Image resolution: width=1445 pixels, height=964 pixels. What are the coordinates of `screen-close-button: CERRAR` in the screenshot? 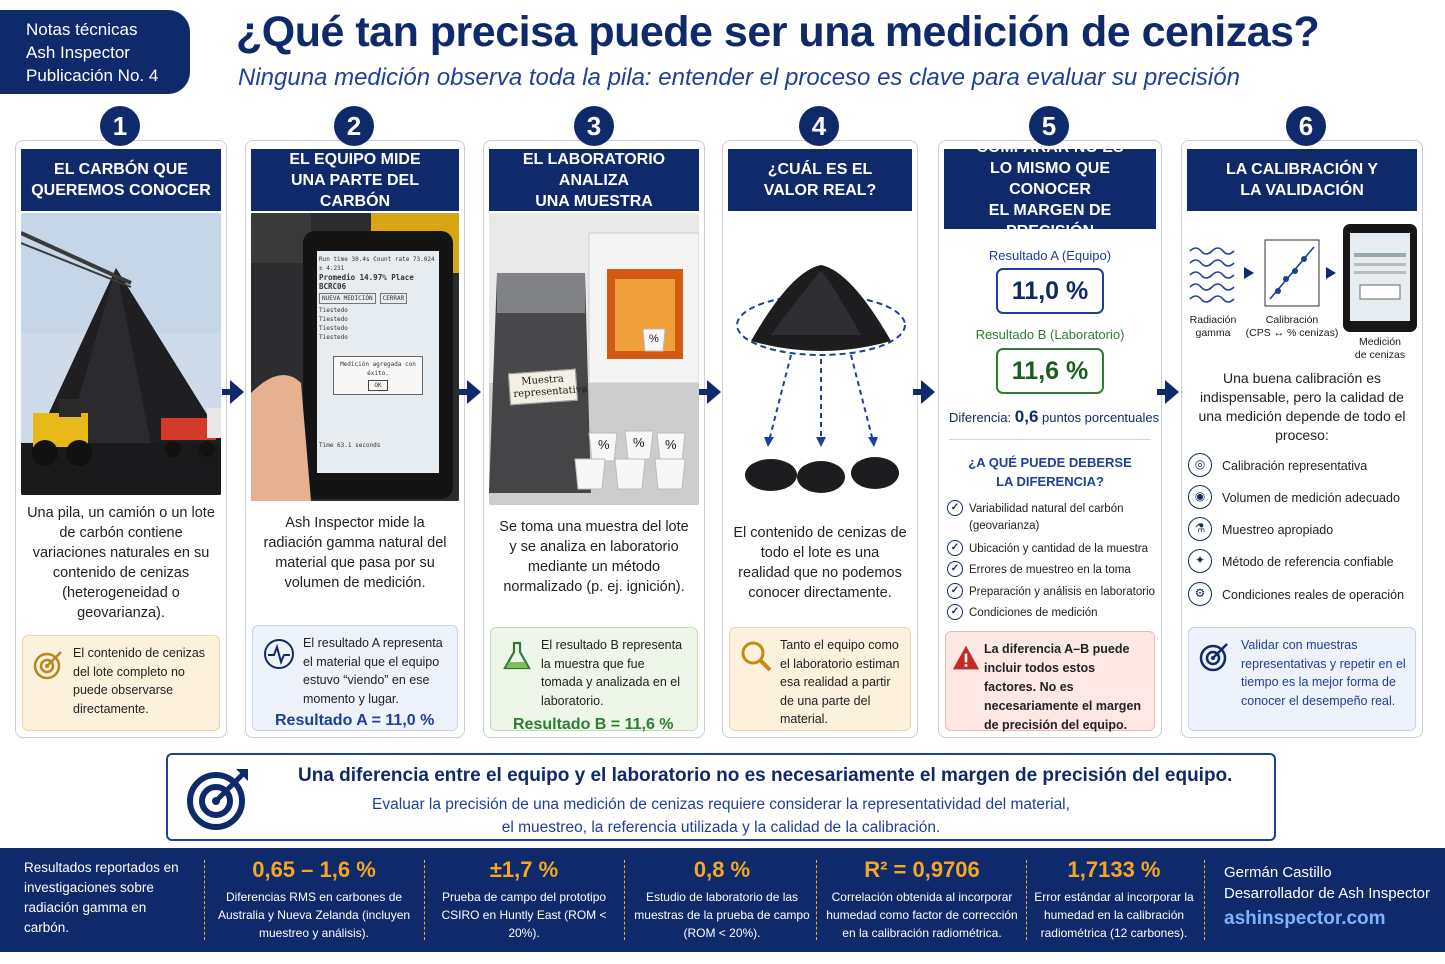 It's located at (393, 298).